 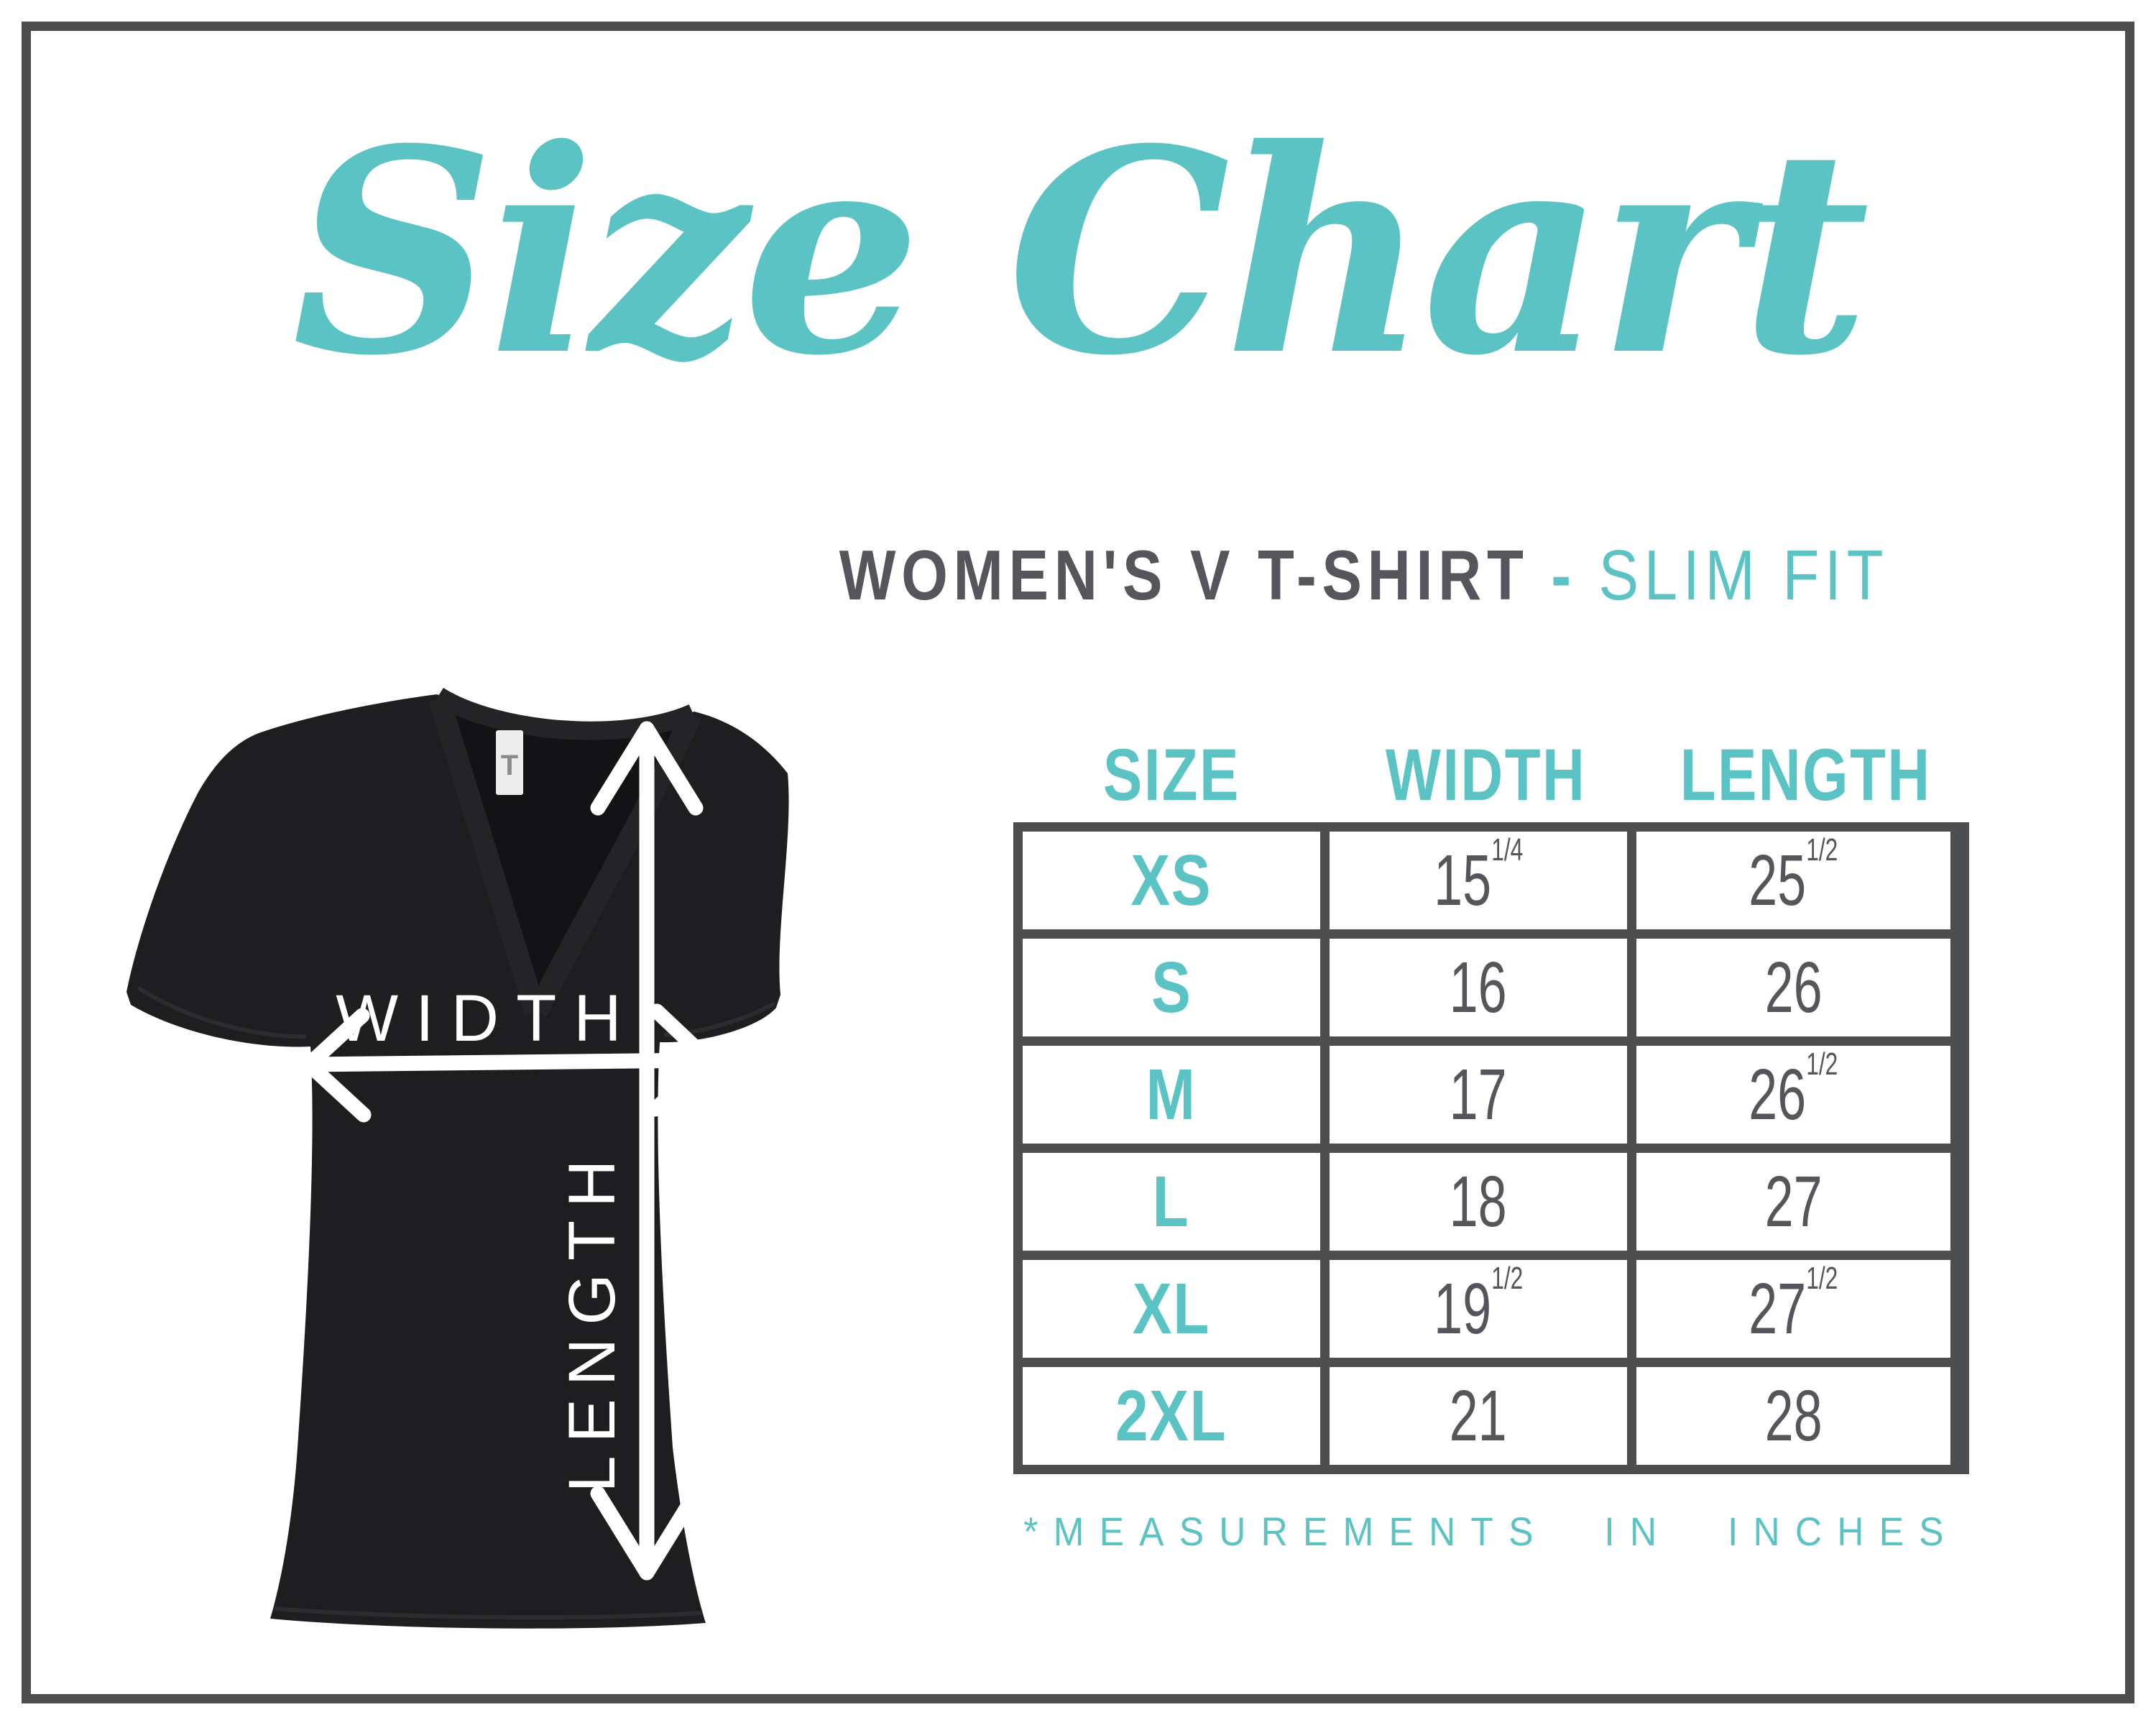 What do you see at coordinates (1171, 1095) in the screenshot?
I see `table-row-m-size: M` at bounding box center [1171, 1095].